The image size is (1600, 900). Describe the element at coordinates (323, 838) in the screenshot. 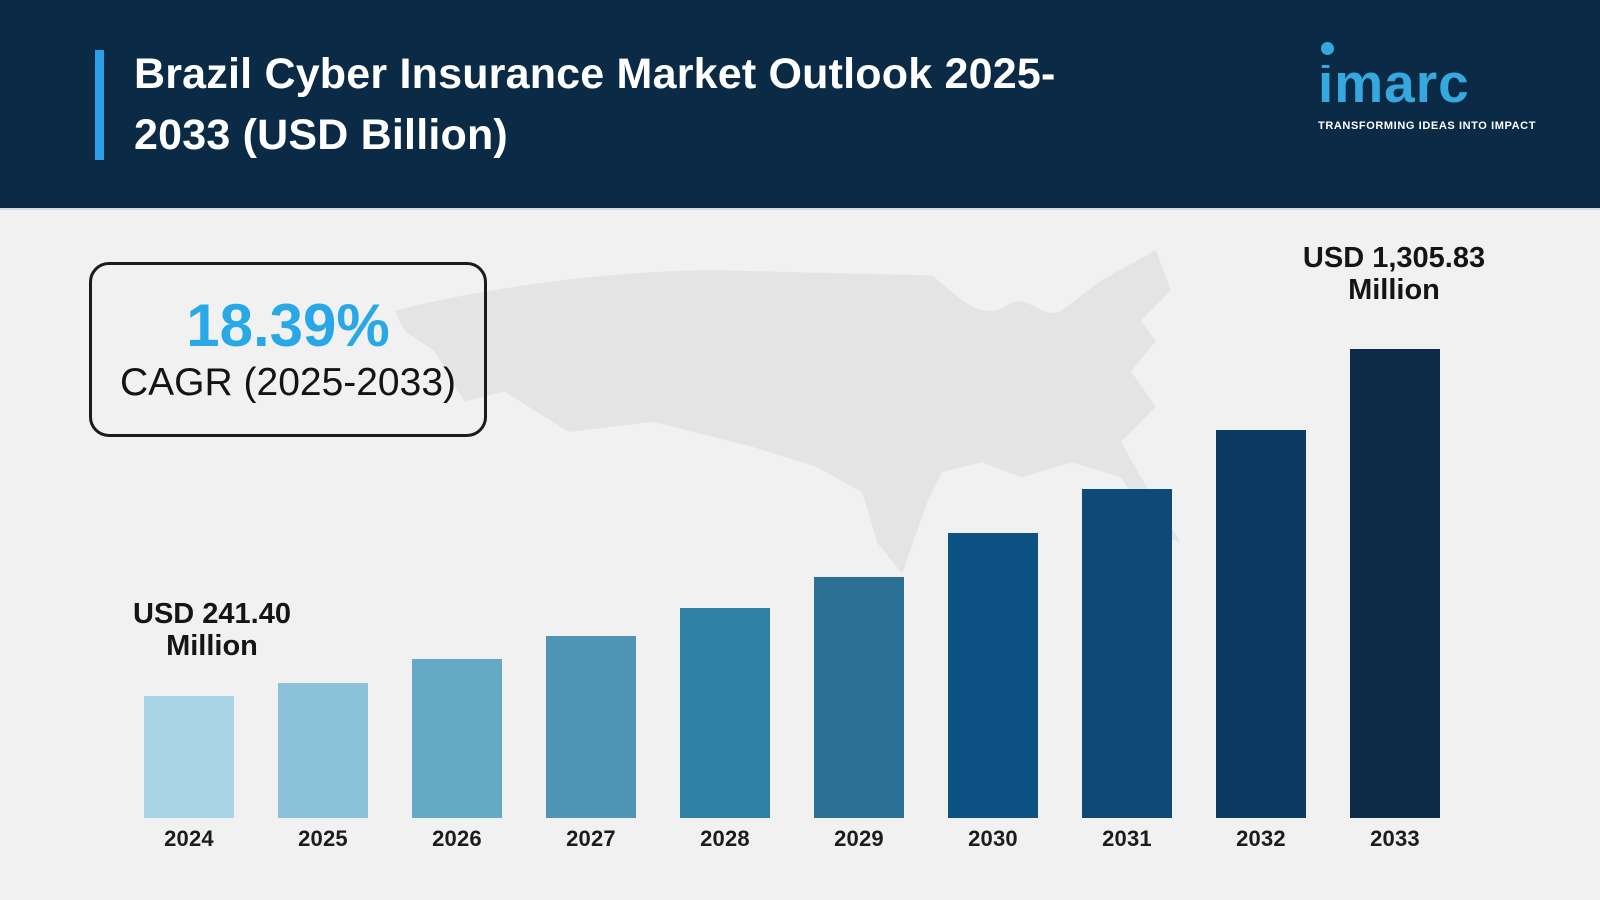

I see `x-axis-label-2025: 2025` at that location.